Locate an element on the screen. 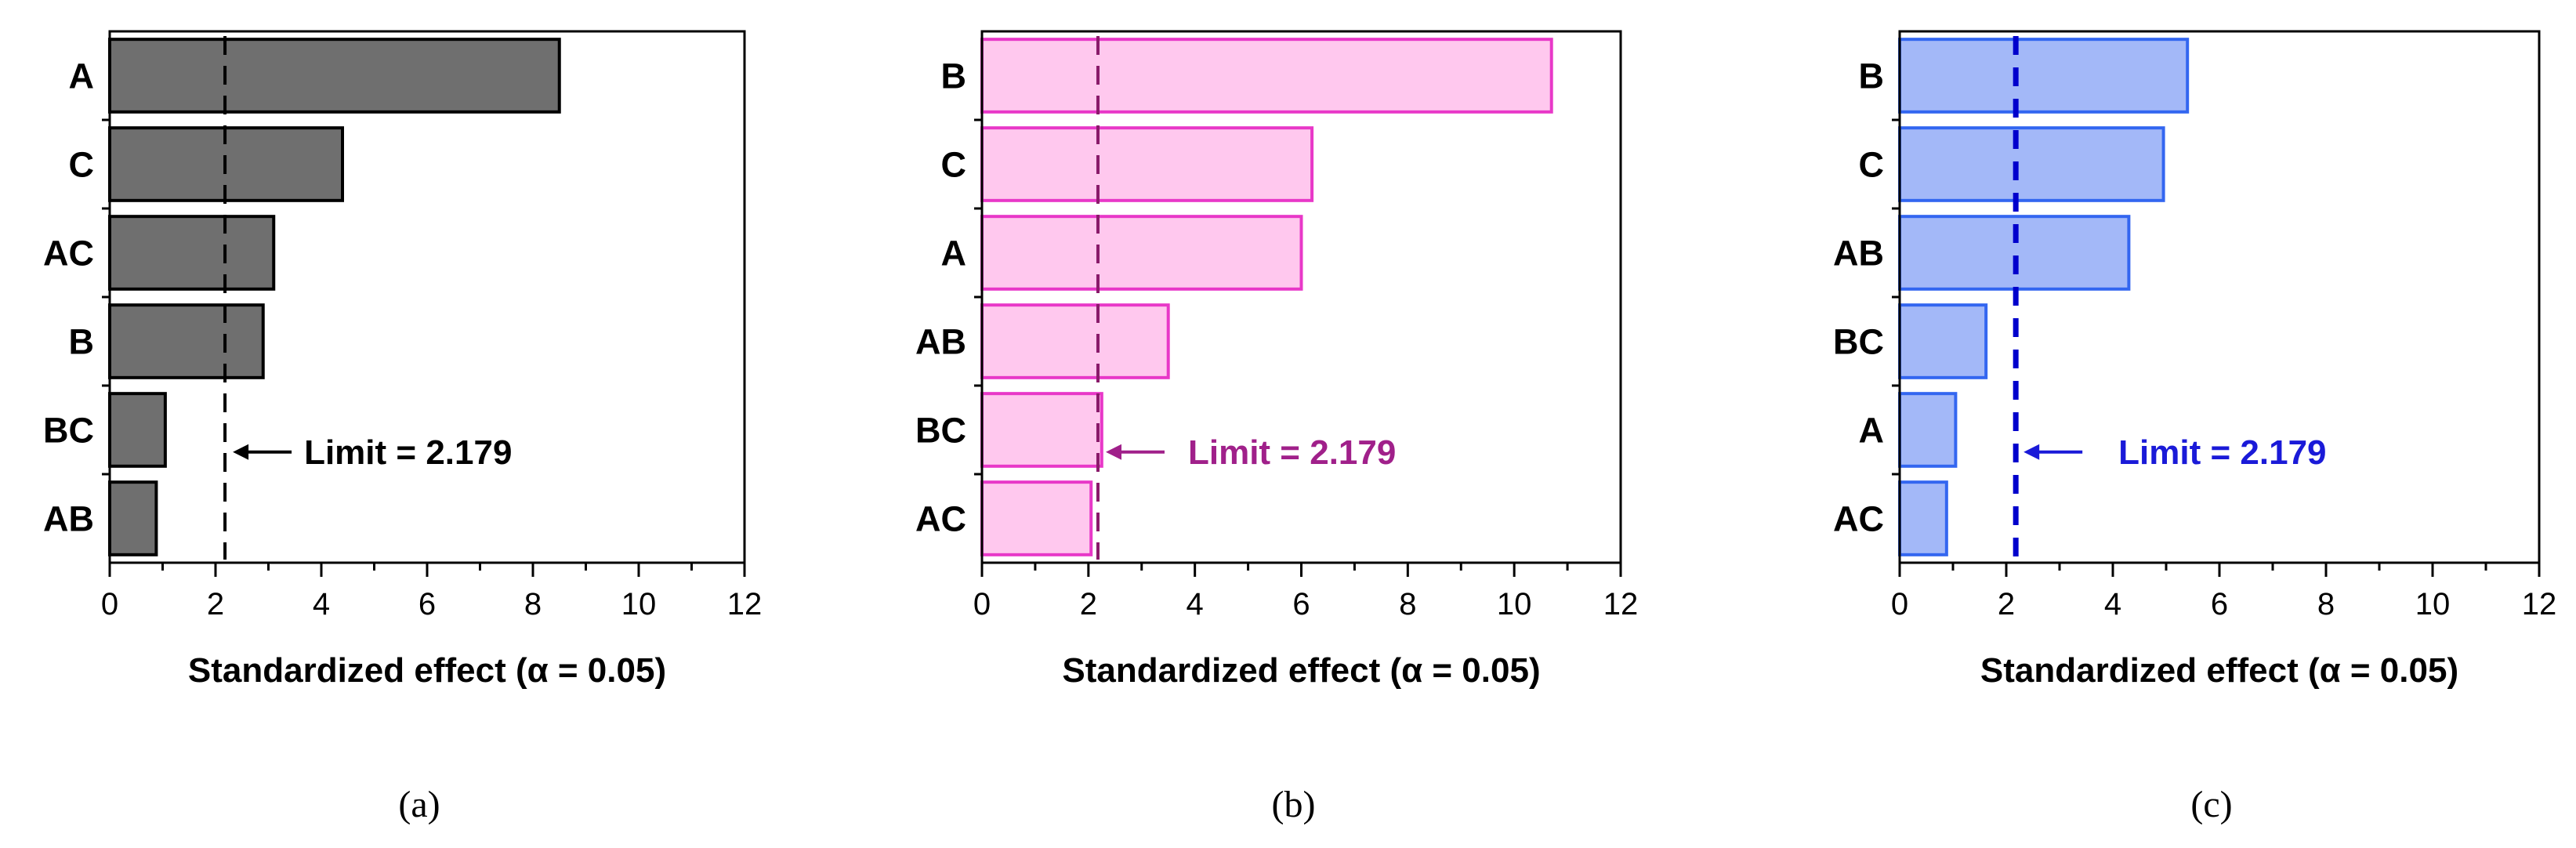 Image resolution: width=2576 pixels, height=848 pixels. x-tick-label-a-0: 0 is located at coordinates (109, 604).